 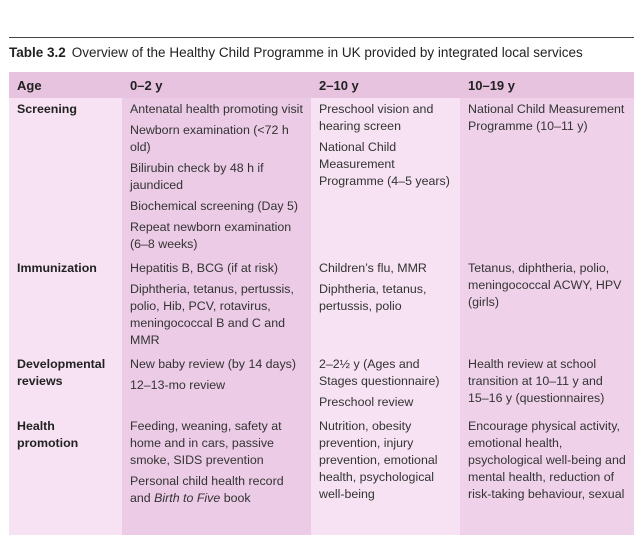 I want to click on cell-item: Repeat newborn examination (6–8 weeks), so click(x=211, y=235).